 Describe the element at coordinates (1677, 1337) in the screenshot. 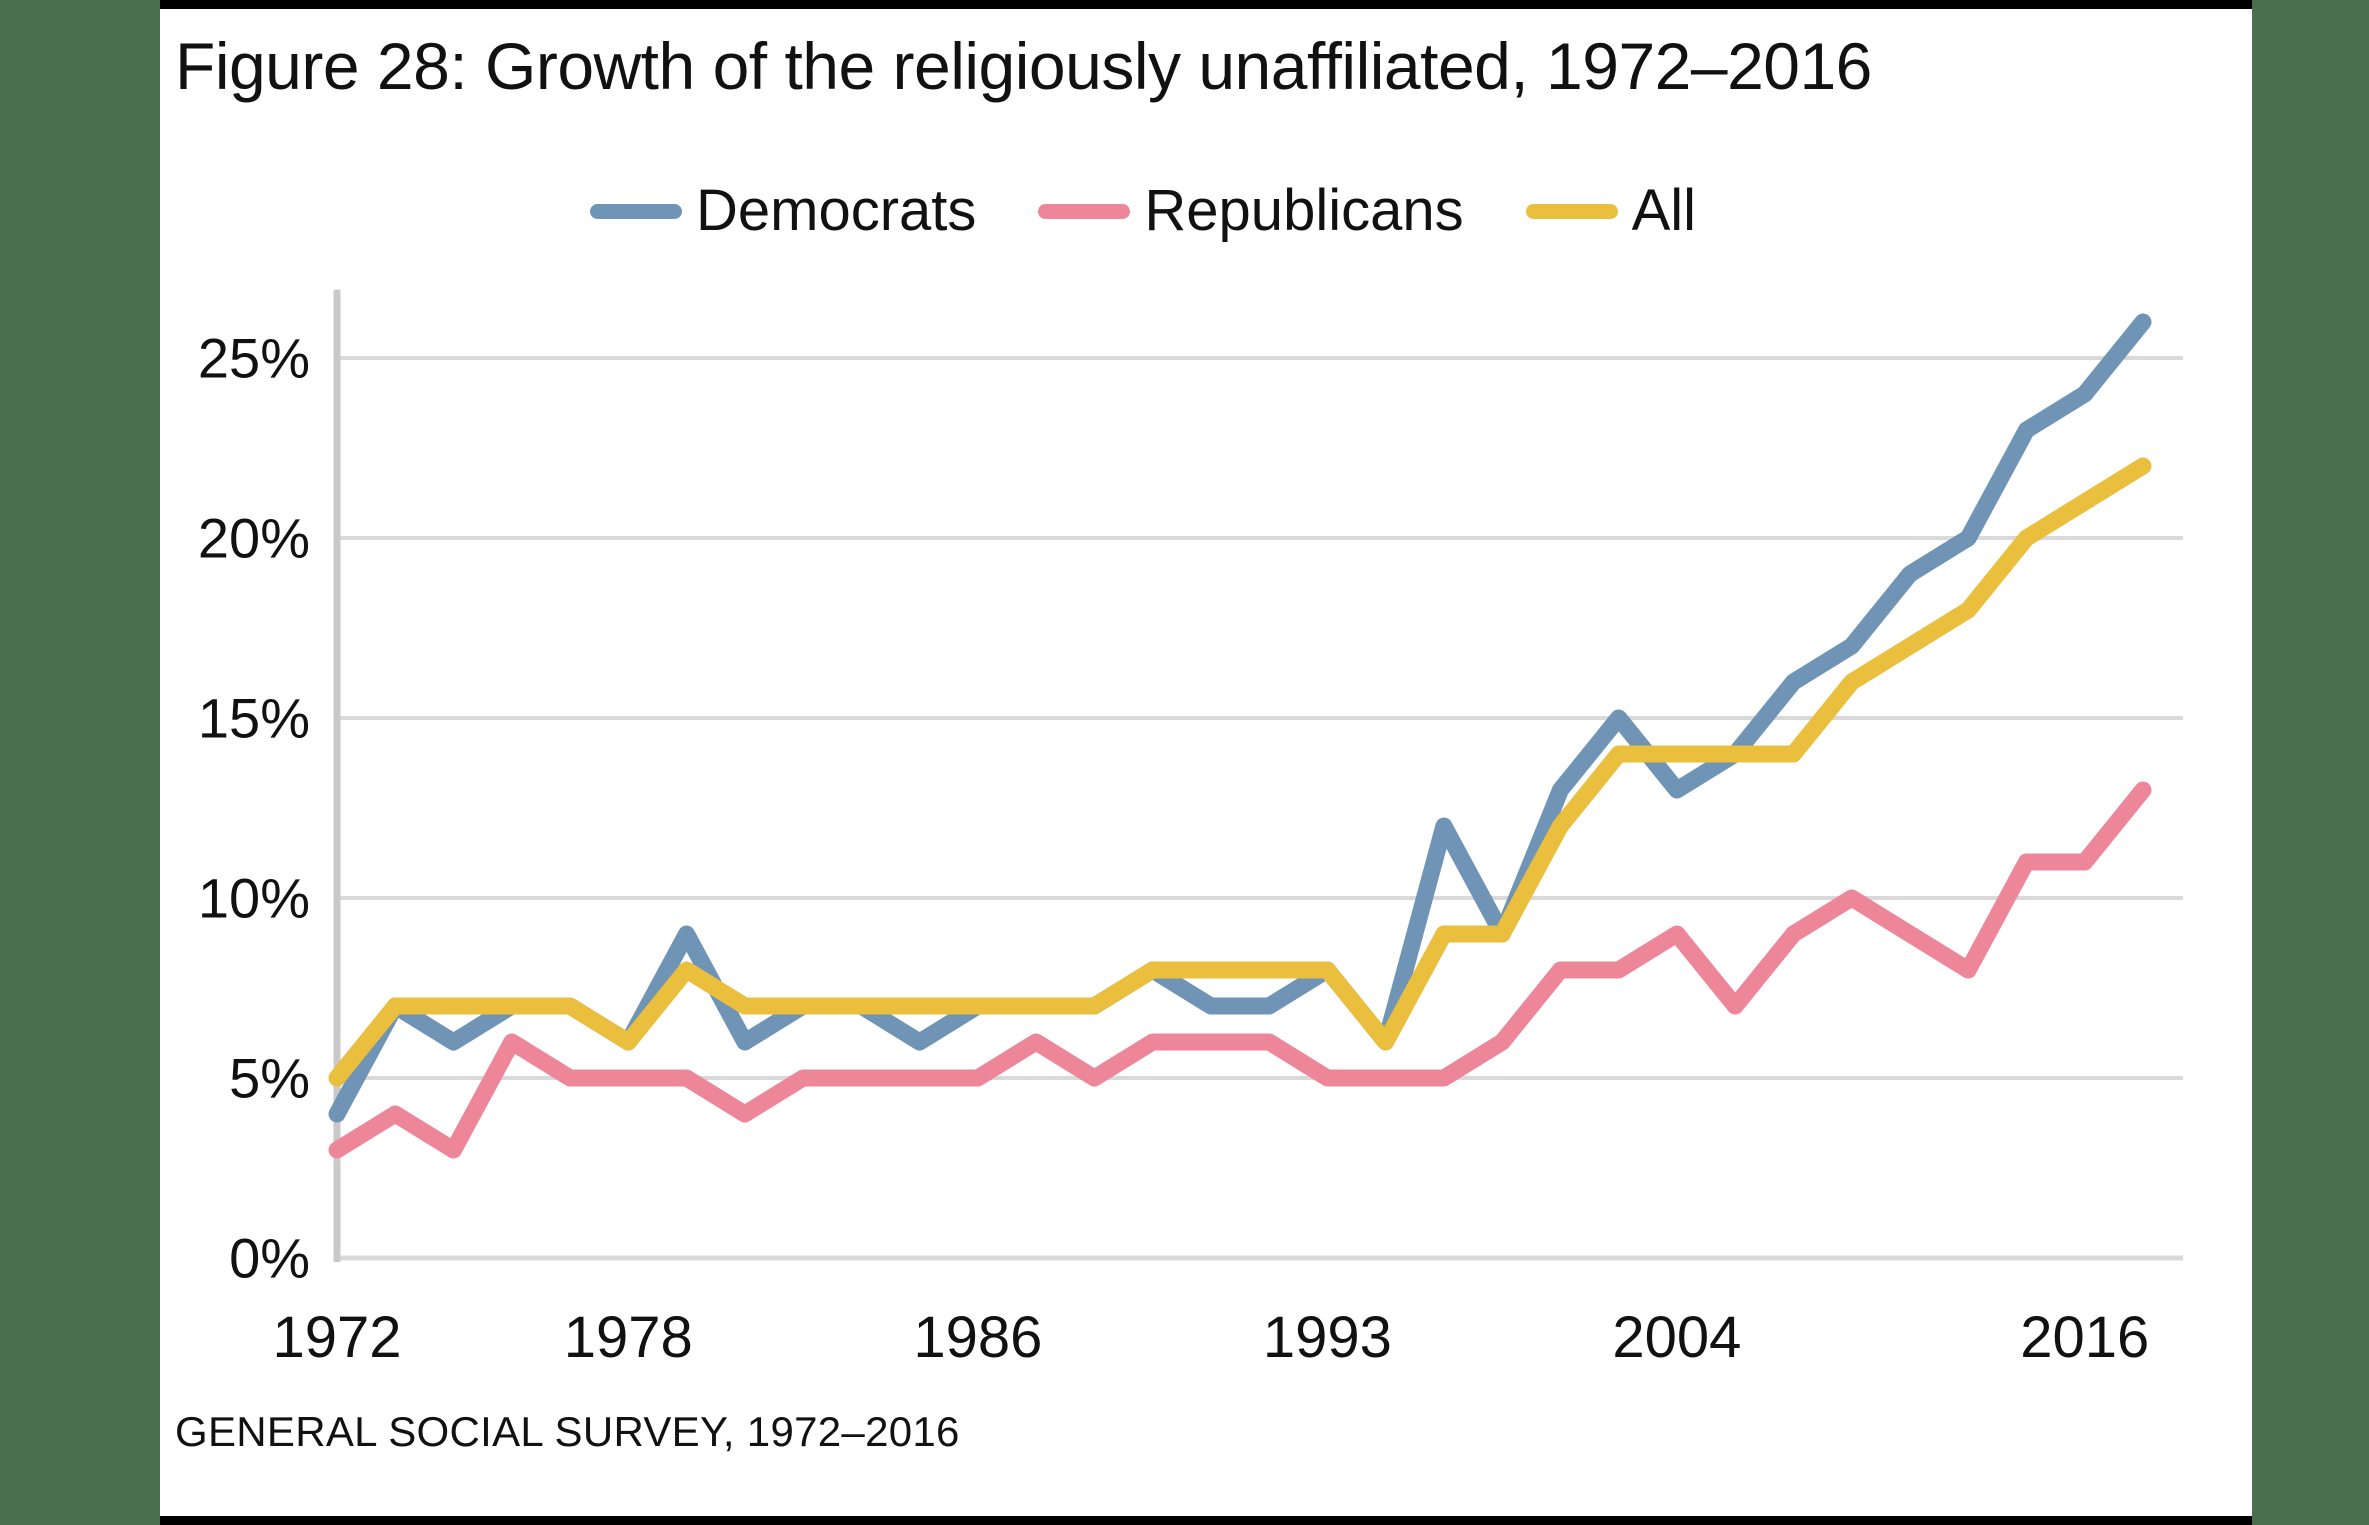

I see `x-tick-label: 2004` at that location.